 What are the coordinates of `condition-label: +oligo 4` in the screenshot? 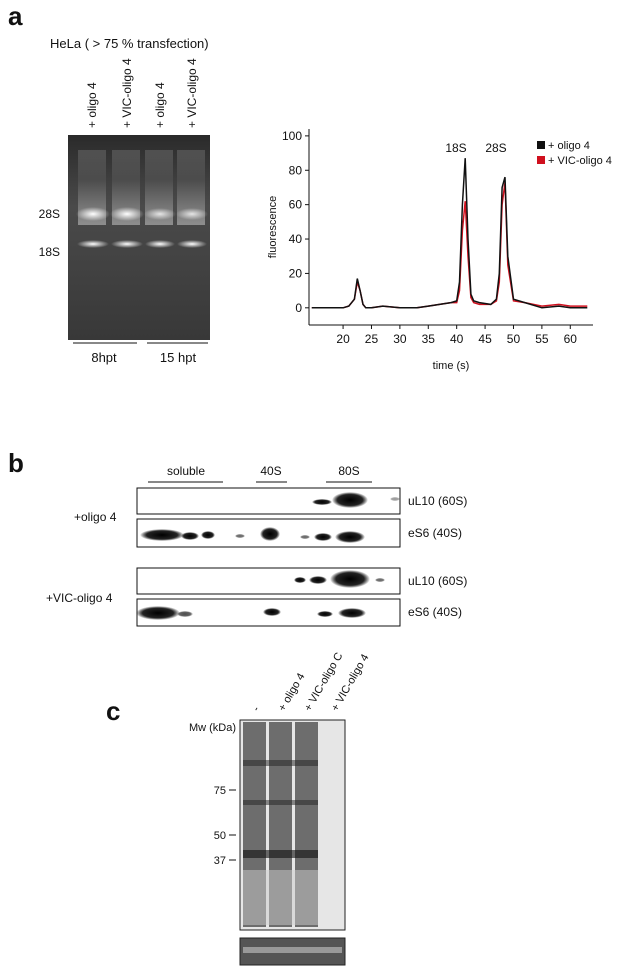 It's located at (95, 517).